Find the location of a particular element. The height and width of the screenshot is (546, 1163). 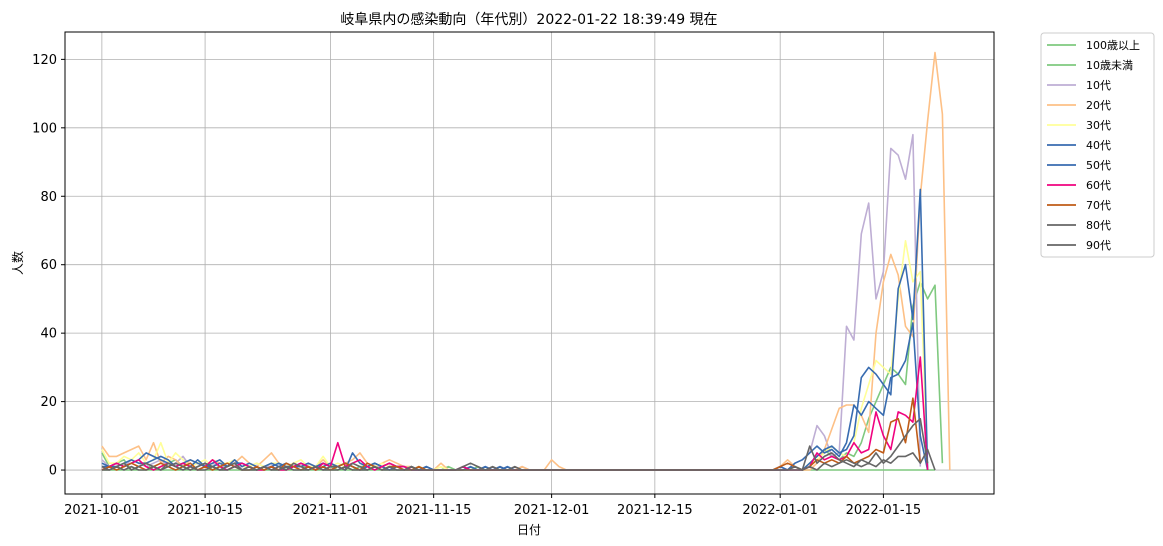

y-tick-label: 20 is located at coordinates (48, 402).